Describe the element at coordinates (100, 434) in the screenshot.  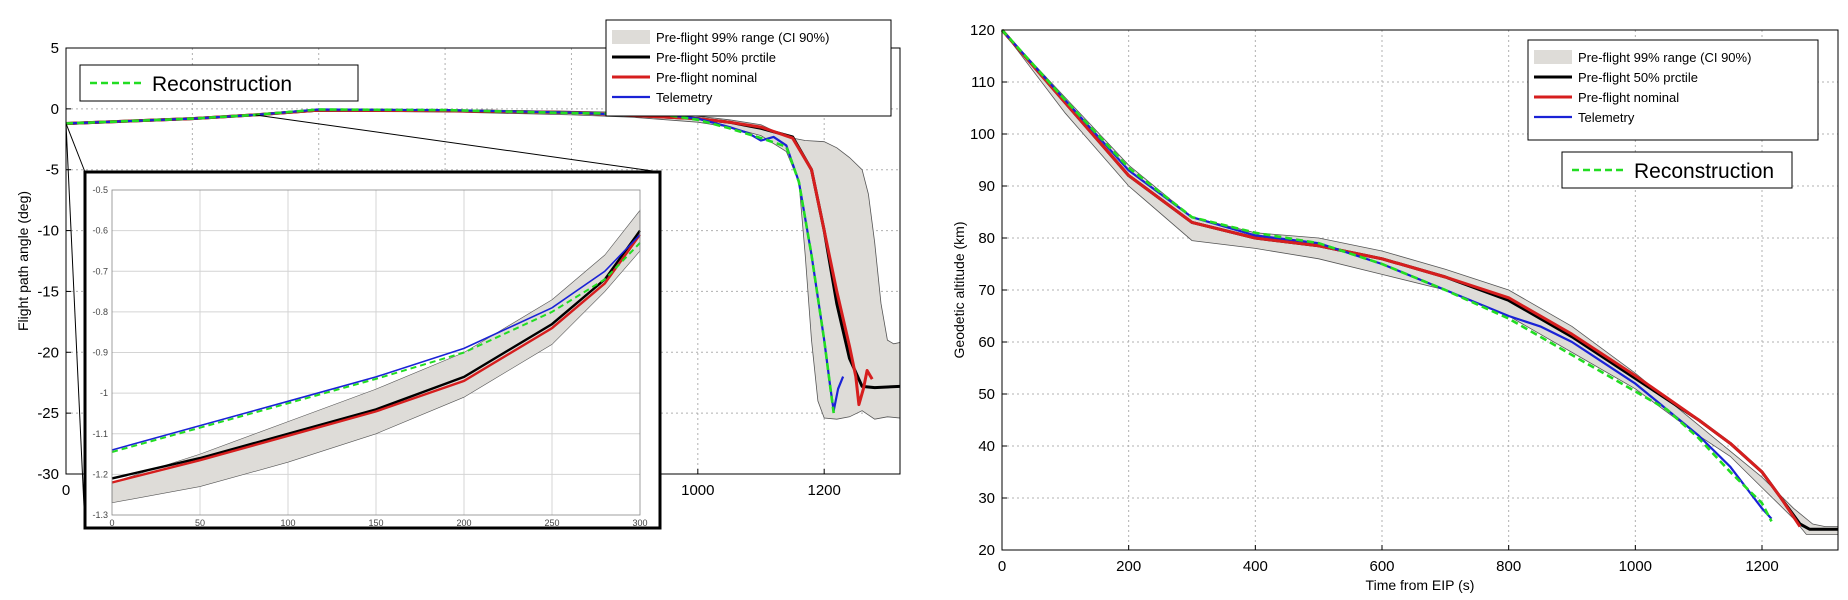
I see `inset-y-tick-label: -1.1` at that location.